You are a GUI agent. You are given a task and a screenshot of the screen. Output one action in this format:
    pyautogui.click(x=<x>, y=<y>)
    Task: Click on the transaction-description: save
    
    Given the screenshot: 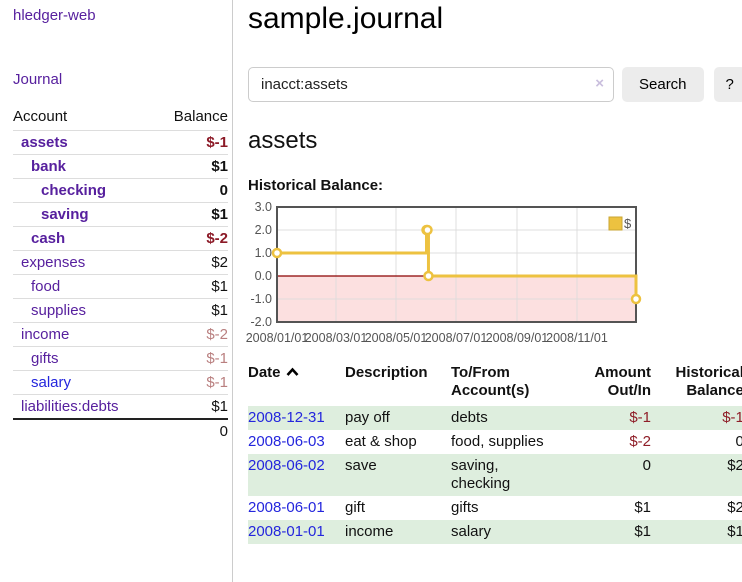 What is the action you would take?
    pyautogui.click(x=361, y=465)
    